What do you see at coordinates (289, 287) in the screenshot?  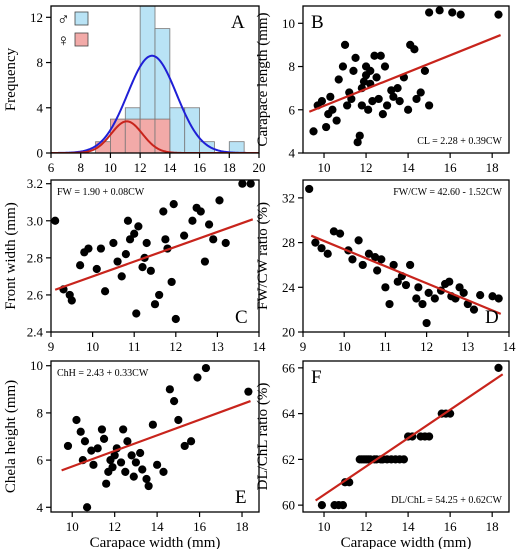 I see `y-tick-label: 24` at bounding box center [289, 287].